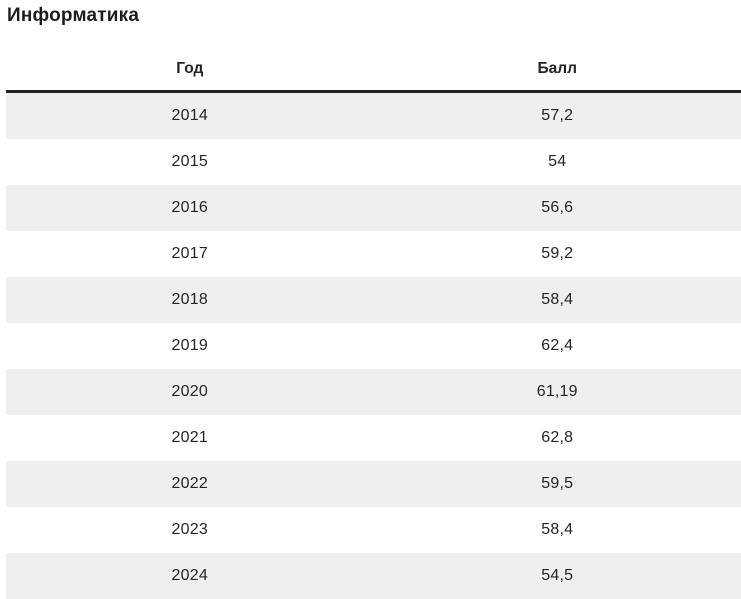  I want to click on year-cell: 2023, so click(190, 530).